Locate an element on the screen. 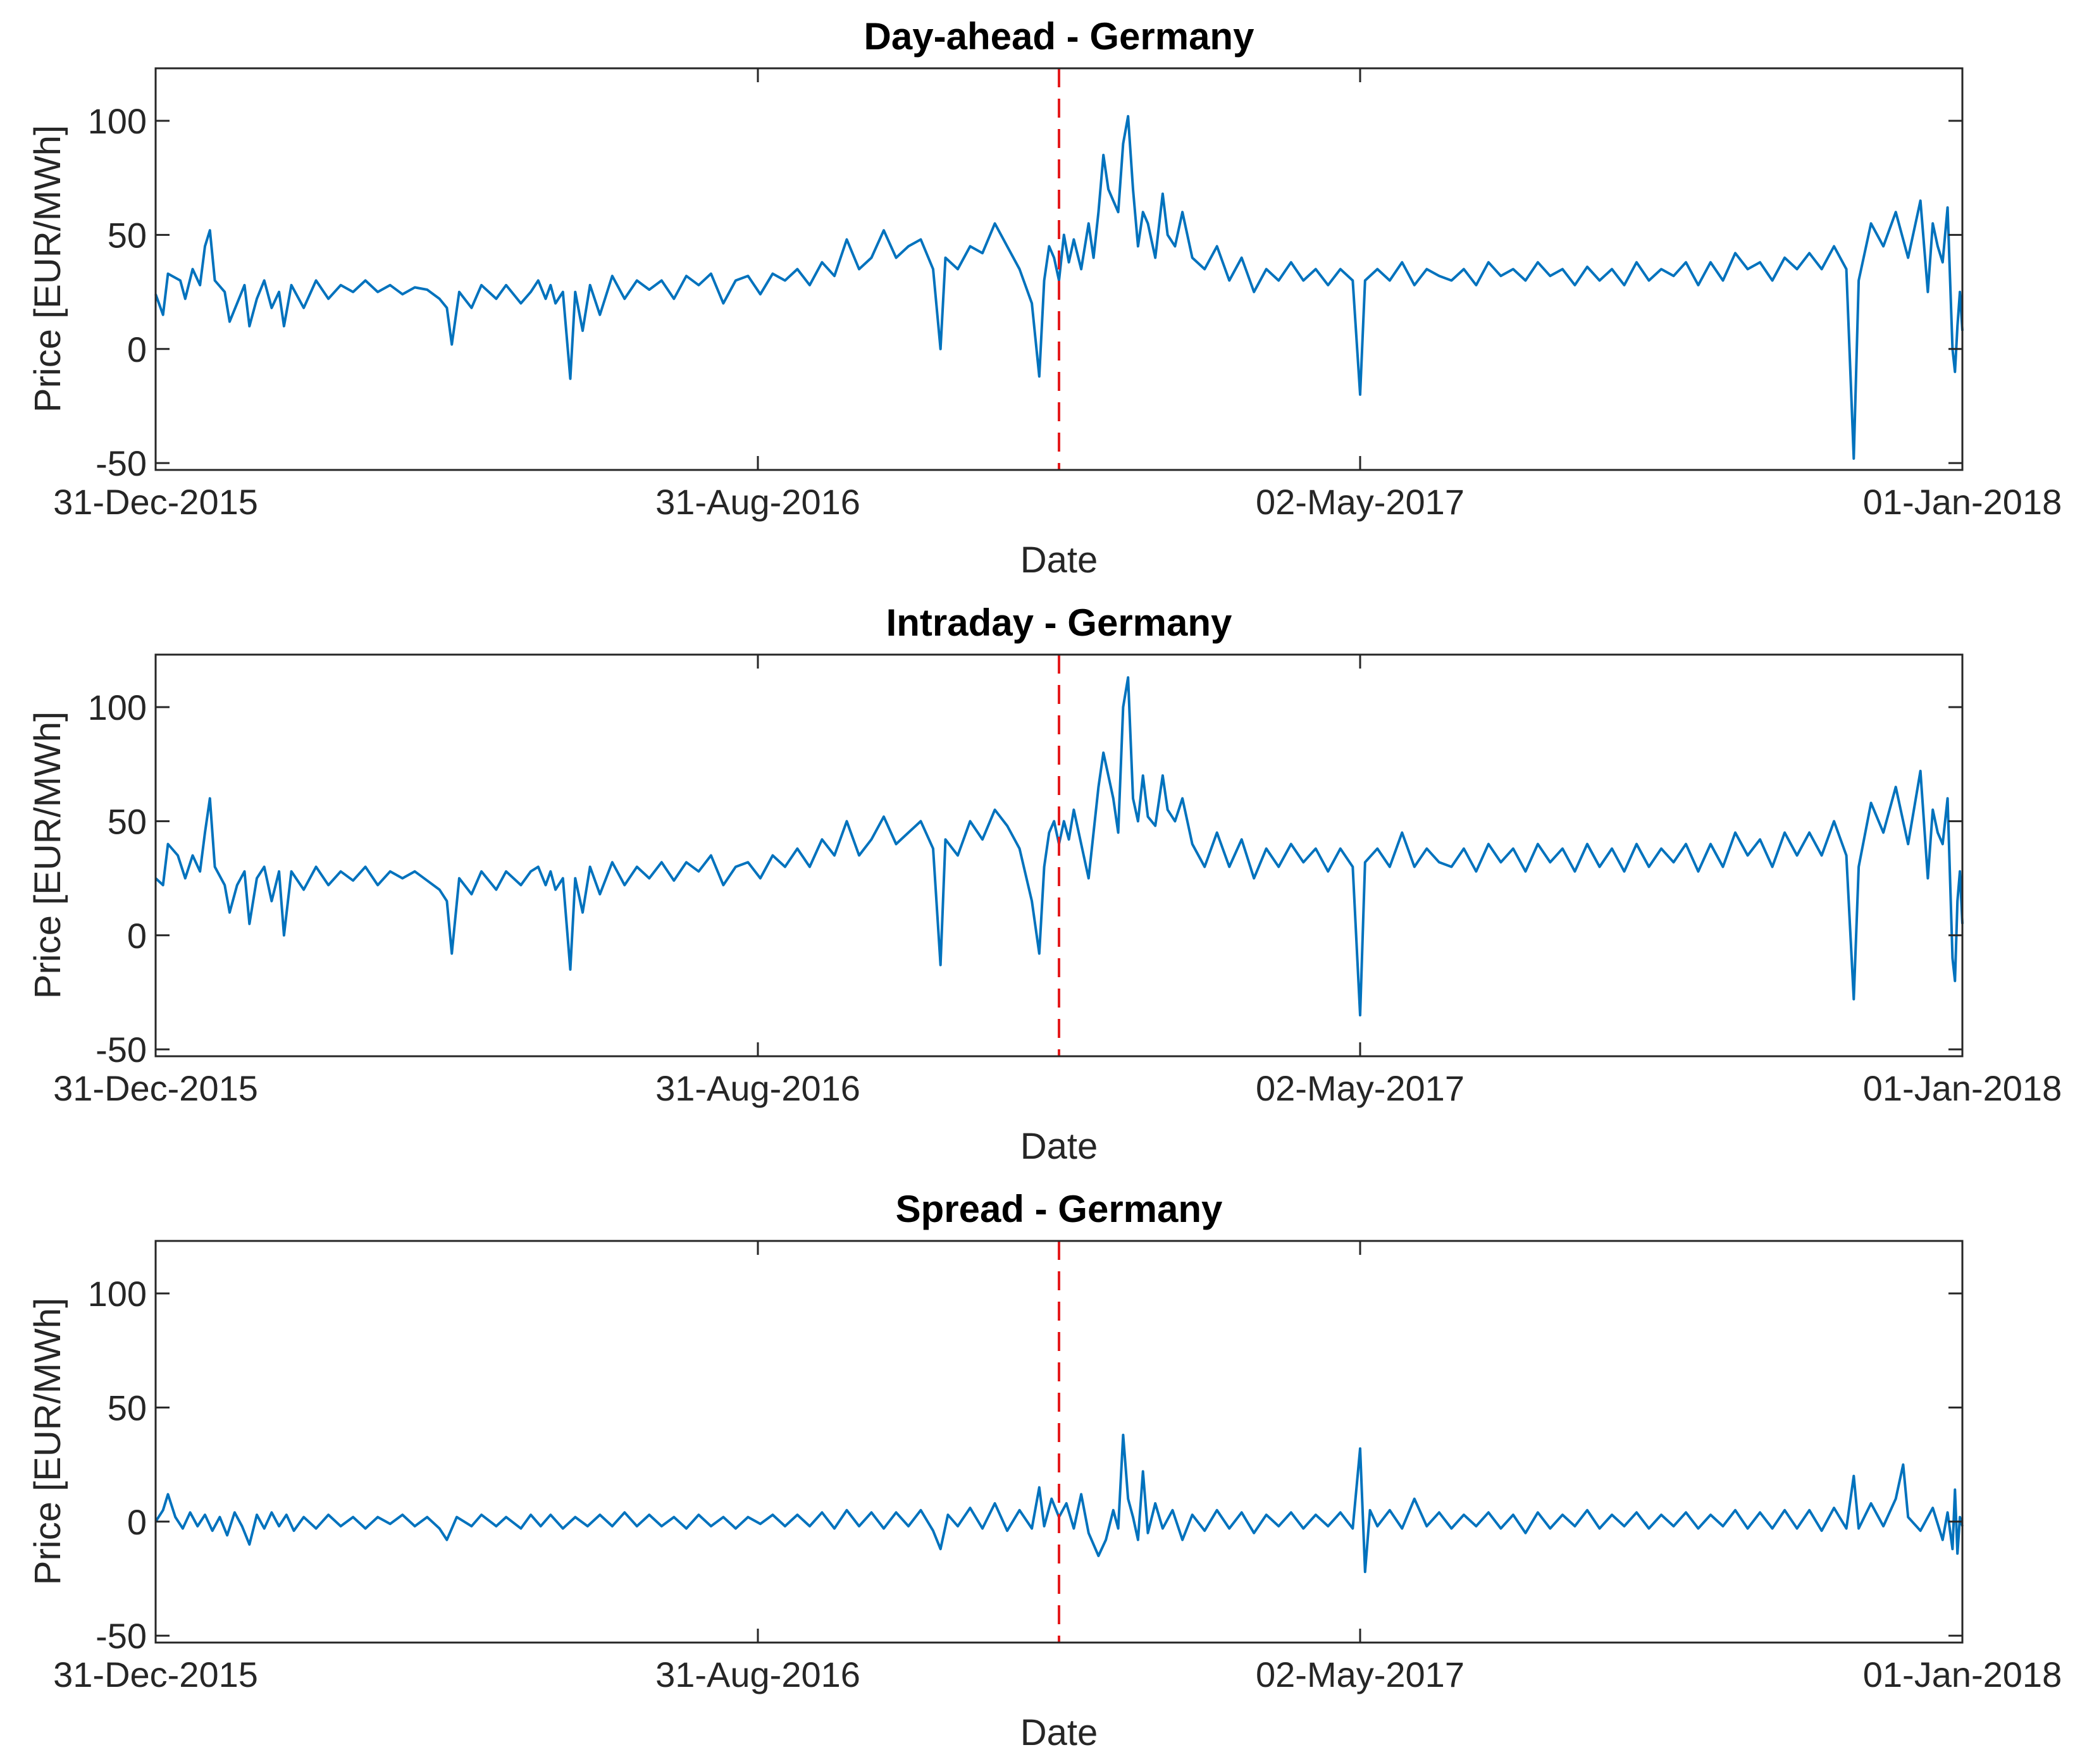 The width and height of the screenshot is (2087, 1764). chart-title: Day-ahead - Germany is located at coordinates (1059, 37).